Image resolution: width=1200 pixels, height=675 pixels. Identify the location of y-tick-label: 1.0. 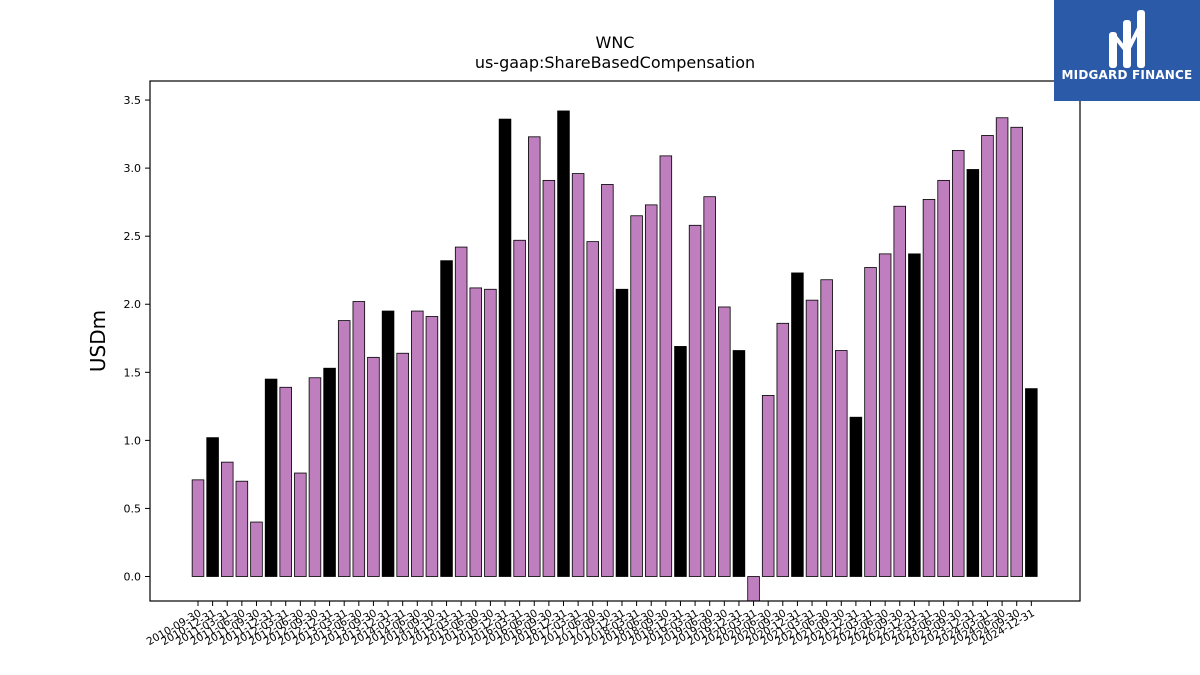
(133, 440).